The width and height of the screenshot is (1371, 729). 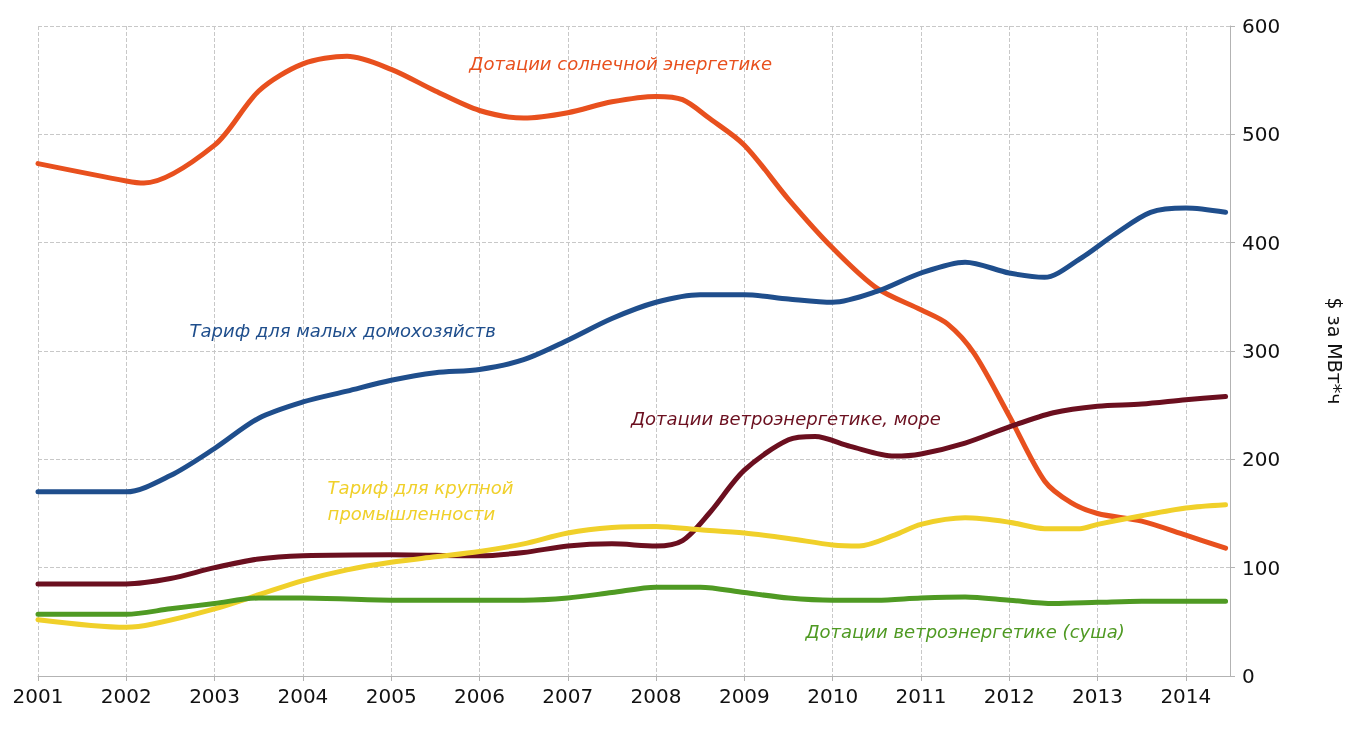 What do you see at coordinates (1248, 676) in the screenshot?
I see `y-tick-label: 0` at bounding box center [1248, 676].